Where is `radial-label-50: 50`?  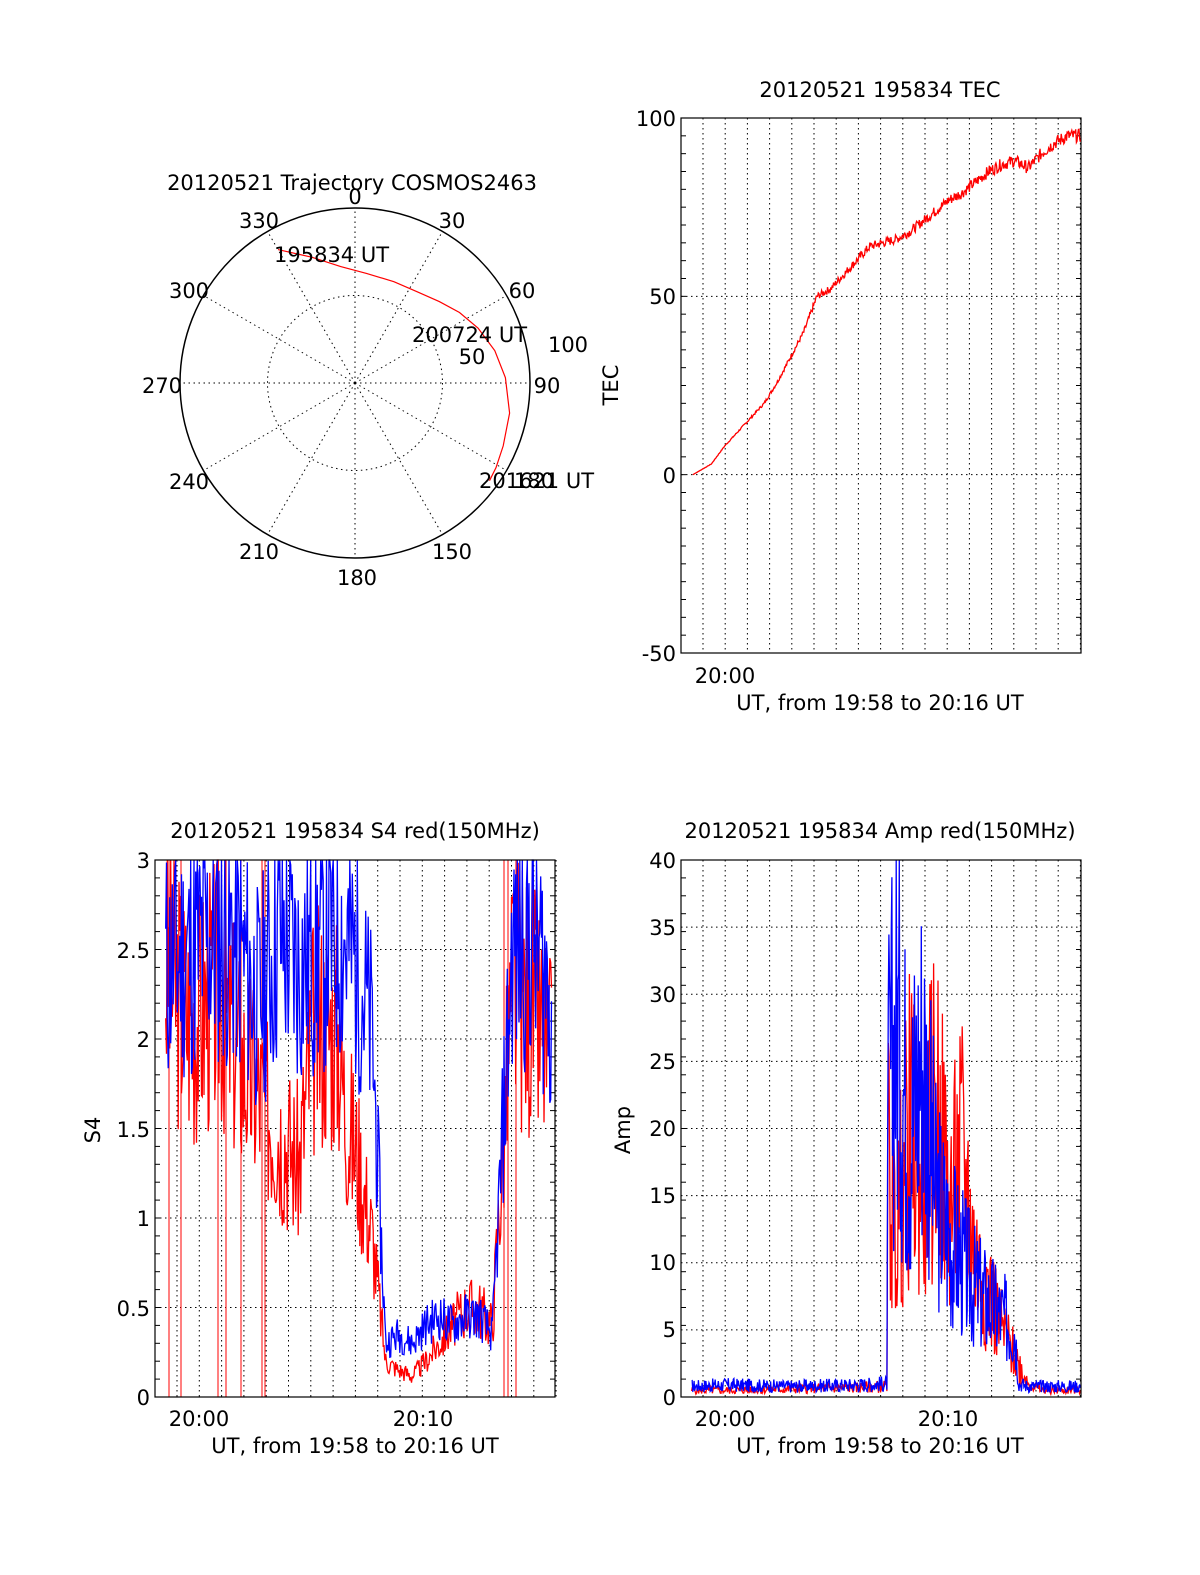
radial-label-50: 50 is located at coordinates (472, 357).